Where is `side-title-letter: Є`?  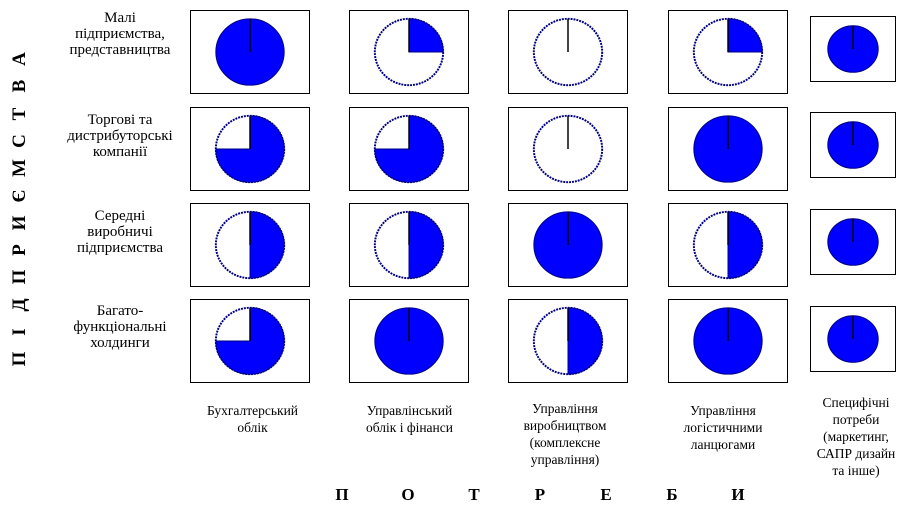 side-title-letter: Є is located at coordinates (19, 195).